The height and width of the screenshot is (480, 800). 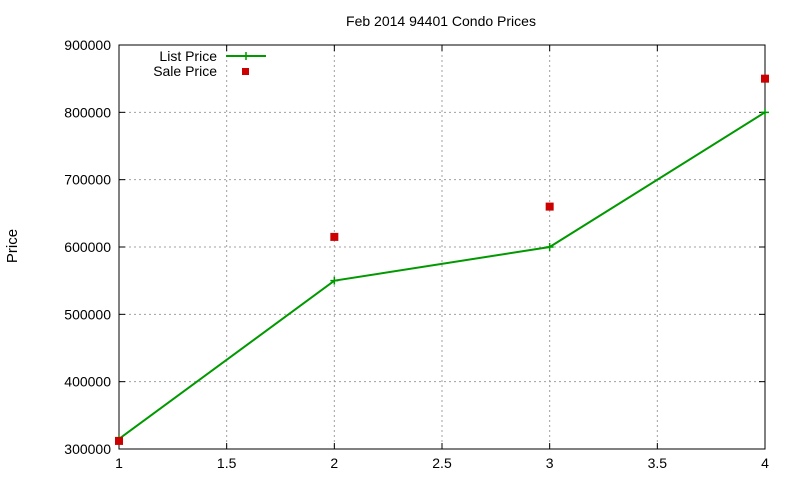 What do you see at coordinates (87, 247) in the screenshot?
I see `y-tick-label: 600000` at bounding box center [87, 247].